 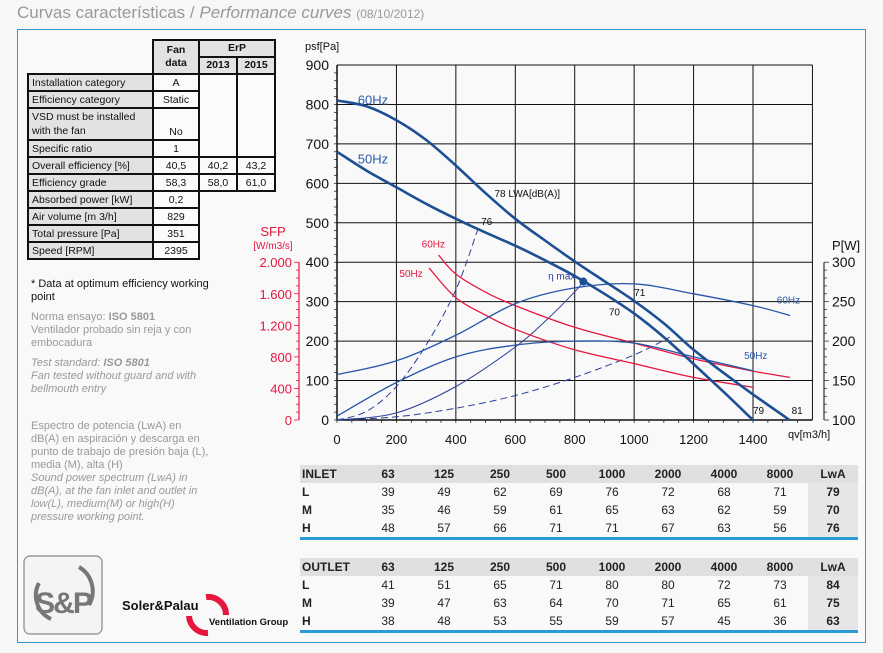 I want to click on power-tick-label: 150, so click(x=844, y=381).